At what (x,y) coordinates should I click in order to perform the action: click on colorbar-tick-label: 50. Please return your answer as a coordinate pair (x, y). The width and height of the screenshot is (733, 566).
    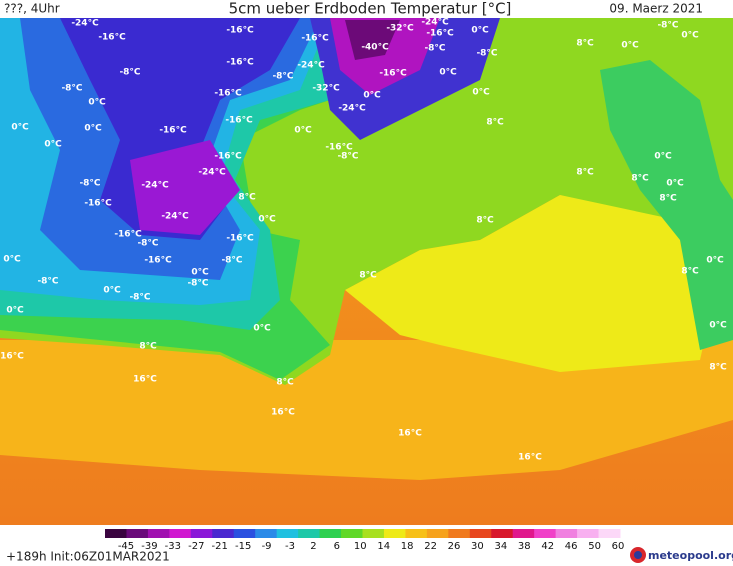
    Looking at the image, I should click on (594, 546).